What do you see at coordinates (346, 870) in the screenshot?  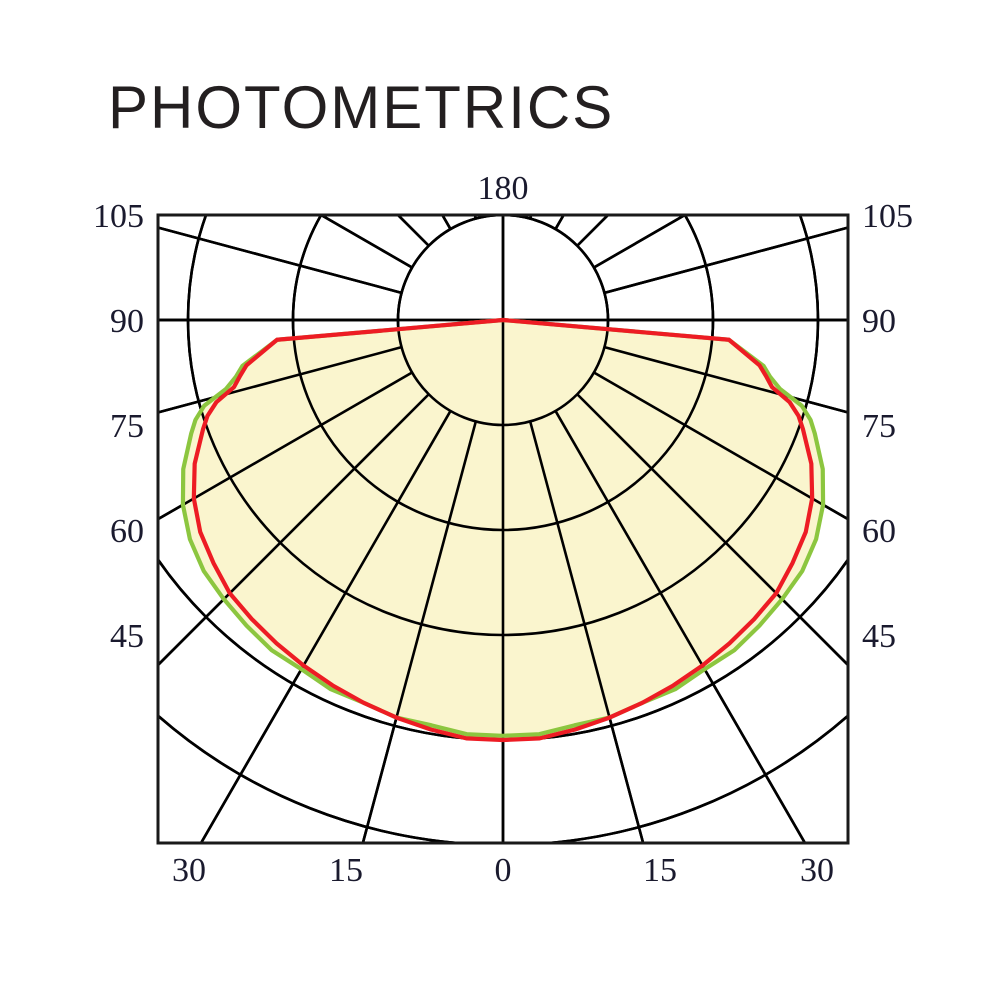 I see `axis-label-bottom-1-15: 15` at bounding box center [346, 870].